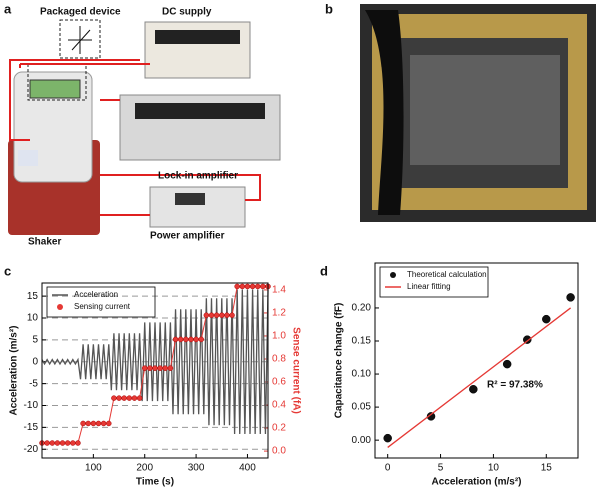  Describe the element at coordinates (441, 468) in the screenshot. I see `x-tick-label: 5` at that location.